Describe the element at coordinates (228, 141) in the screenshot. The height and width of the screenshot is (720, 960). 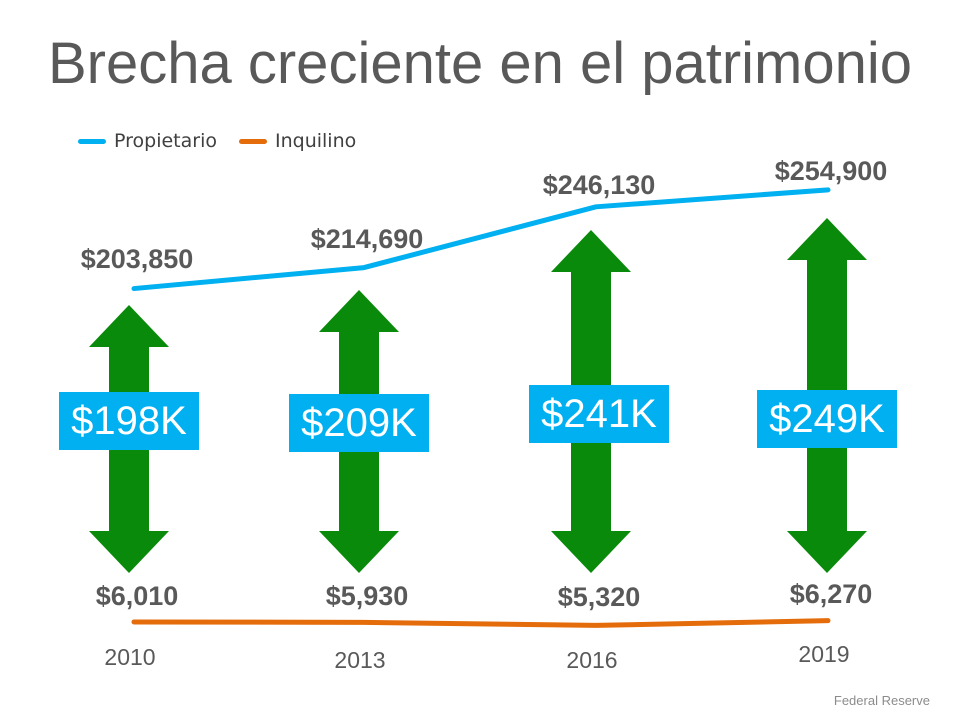
I see `legend: Propietario Inquilino` at that location.